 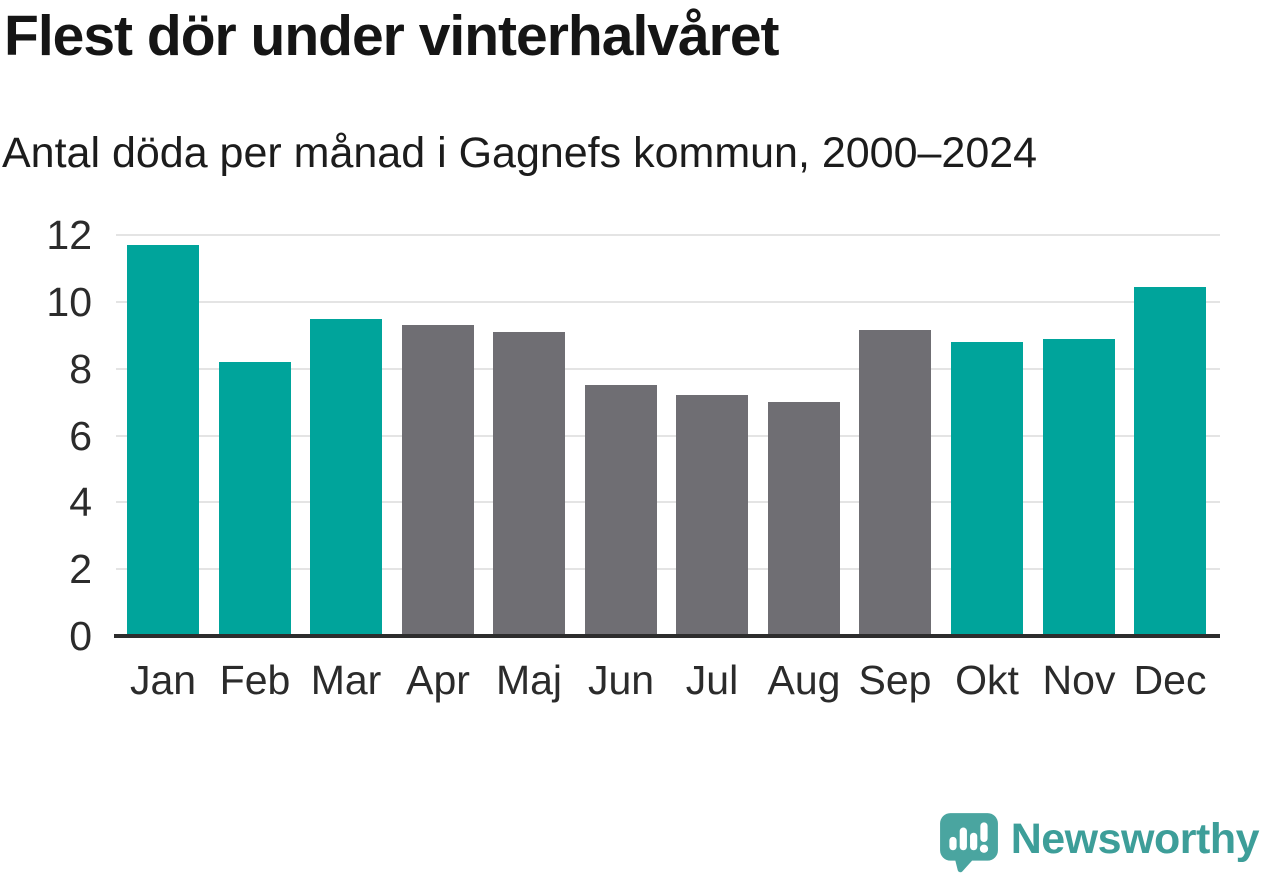 I want to click on x-tick-label-maj: Maj, so click(x=529, y=680).